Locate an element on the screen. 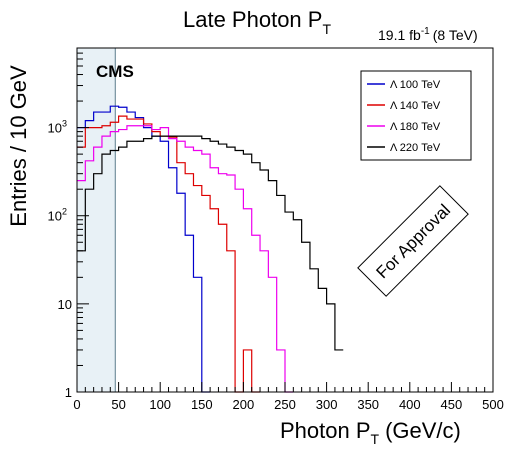  luminosity-energy: (8 TeV) is located at coordinates (455, 35).